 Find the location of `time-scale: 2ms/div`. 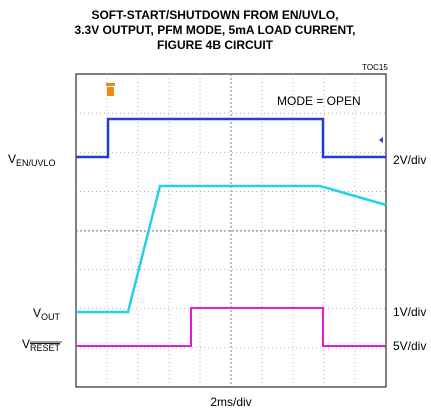

time-scale: 2ms/div is located at coordinates (230, 402).